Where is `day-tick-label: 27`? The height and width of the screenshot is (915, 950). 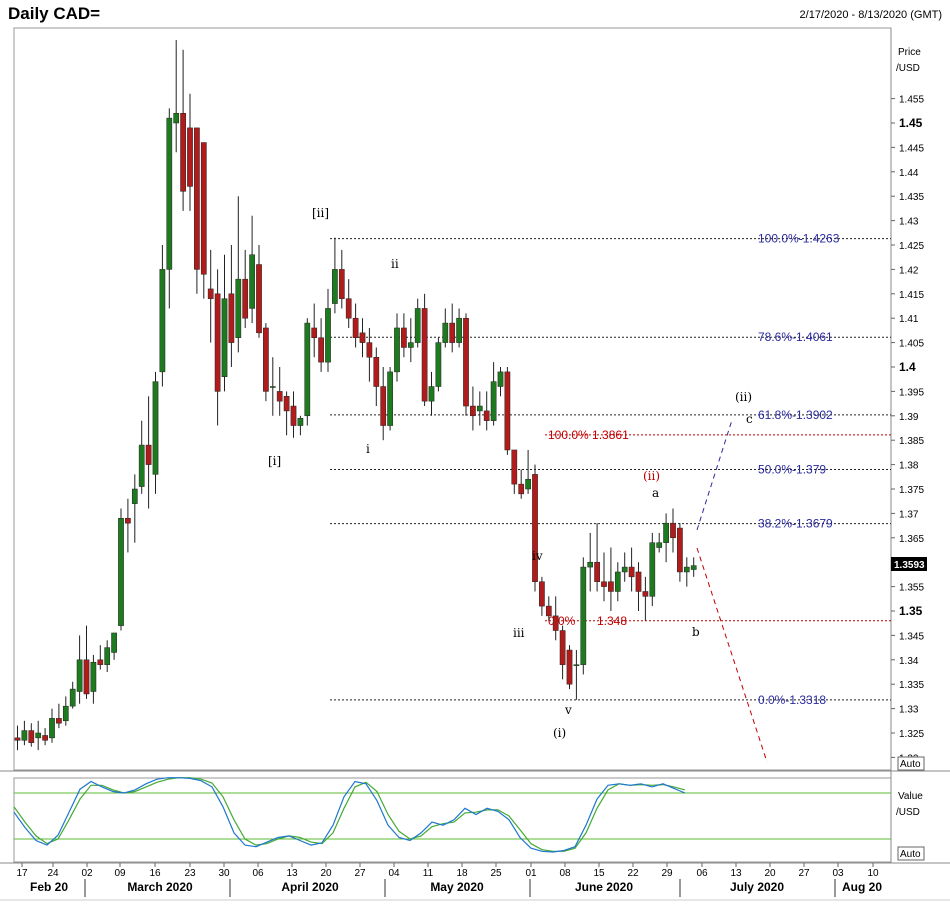 day-tick-label: 27 is located at coordinates (360, 873).